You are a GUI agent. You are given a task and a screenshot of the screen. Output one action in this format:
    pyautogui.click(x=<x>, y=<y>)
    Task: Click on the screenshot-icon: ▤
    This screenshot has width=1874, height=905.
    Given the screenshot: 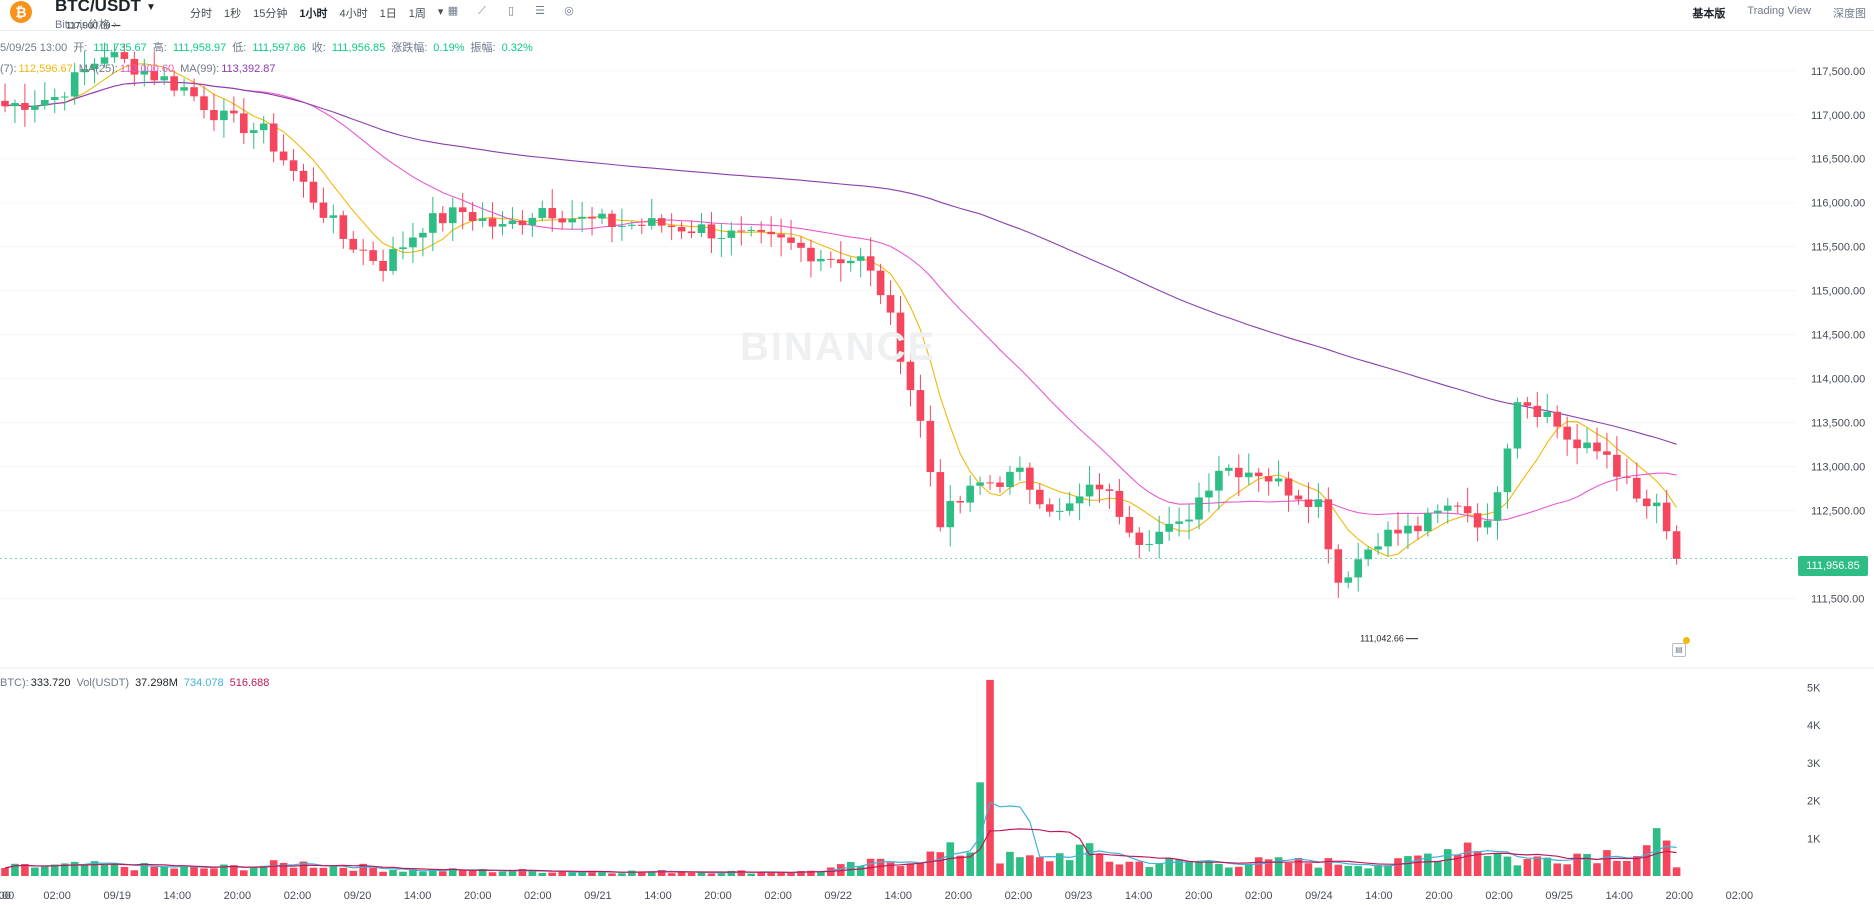 What is the action you would take?
    pyautogui.click(x=1679, y=650)
    